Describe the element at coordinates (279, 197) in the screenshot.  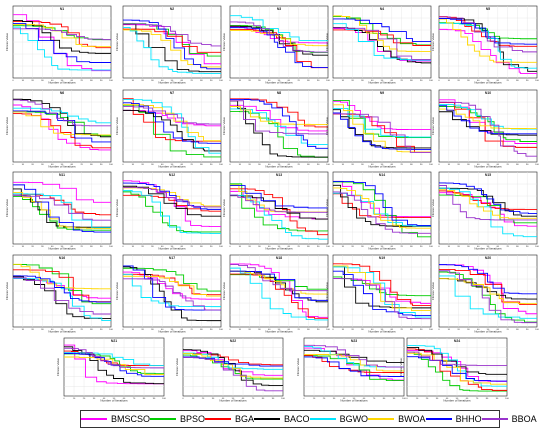
I see `series-line-bhho` at that location.